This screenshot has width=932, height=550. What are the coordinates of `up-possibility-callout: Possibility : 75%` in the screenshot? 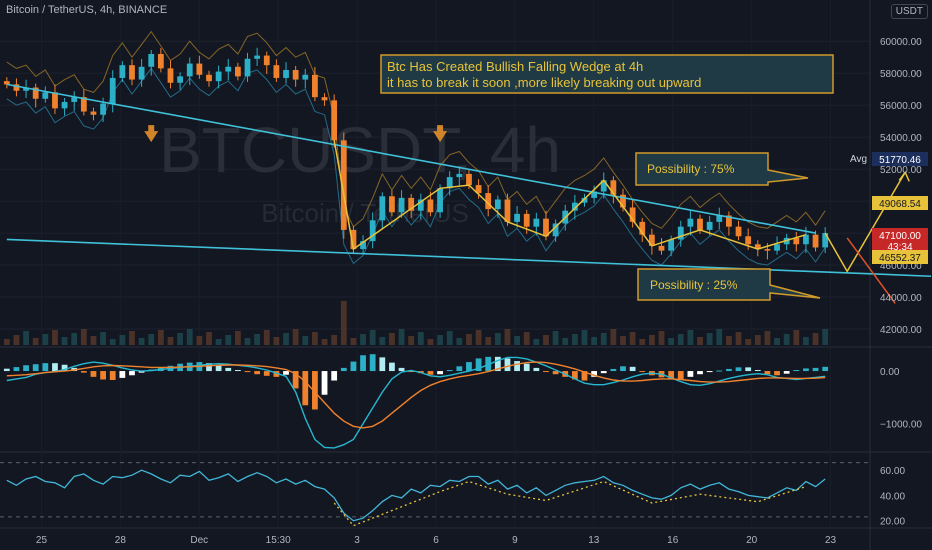 It's located at (722, 169).